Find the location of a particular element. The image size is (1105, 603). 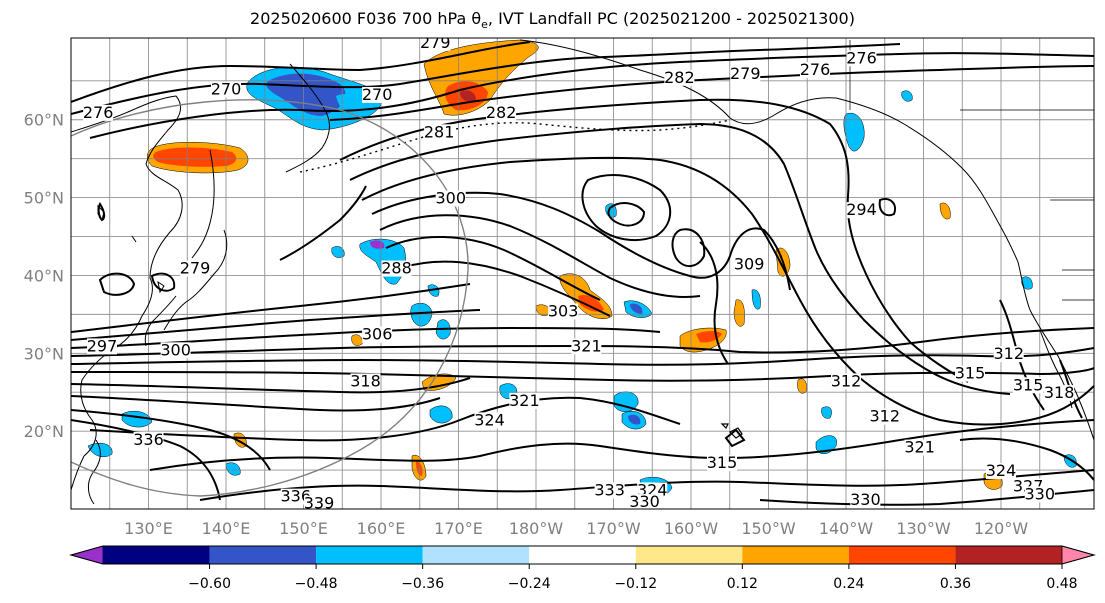

latitude-label: 20°N is located at coordinates (44, 431).